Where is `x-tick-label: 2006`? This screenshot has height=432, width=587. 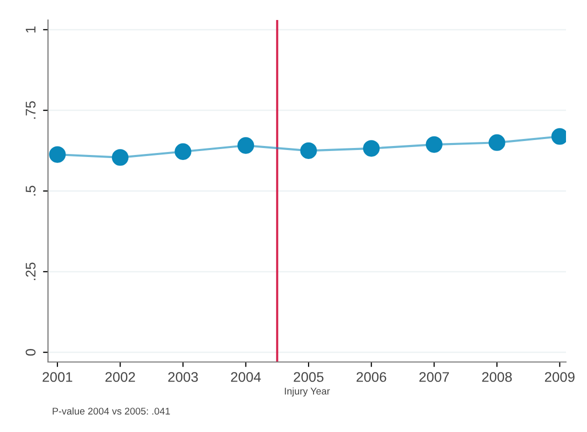 x-tick-label: 2006 is located at coordinates (371, 377).